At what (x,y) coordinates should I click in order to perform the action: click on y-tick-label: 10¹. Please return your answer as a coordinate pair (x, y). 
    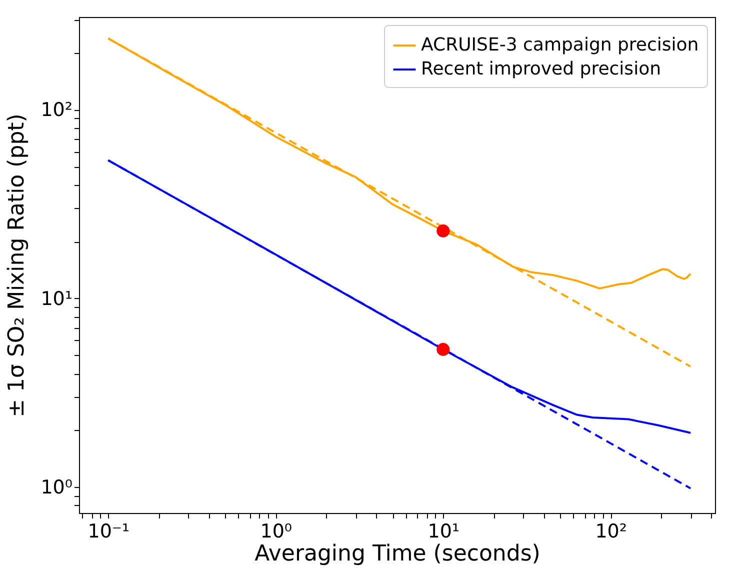
    Looking at the image, I should click on (56, 299).